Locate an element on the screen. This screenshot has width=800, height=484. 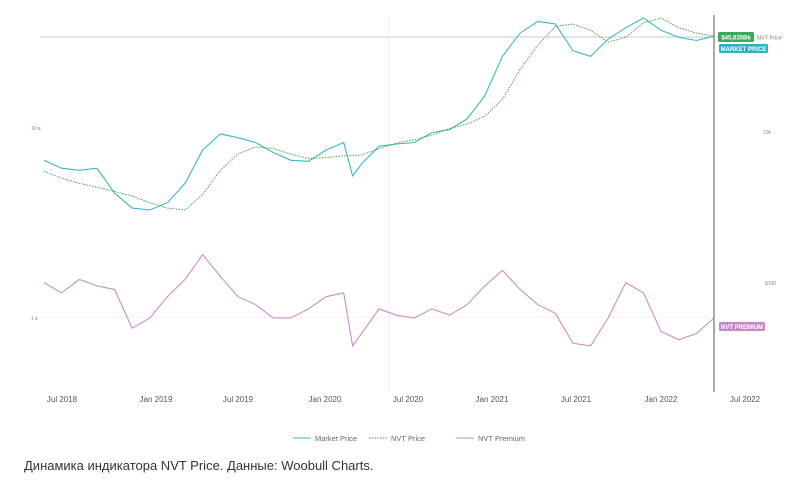
x-tick-label: Jan 2021 is located at coordinates (492, 399).